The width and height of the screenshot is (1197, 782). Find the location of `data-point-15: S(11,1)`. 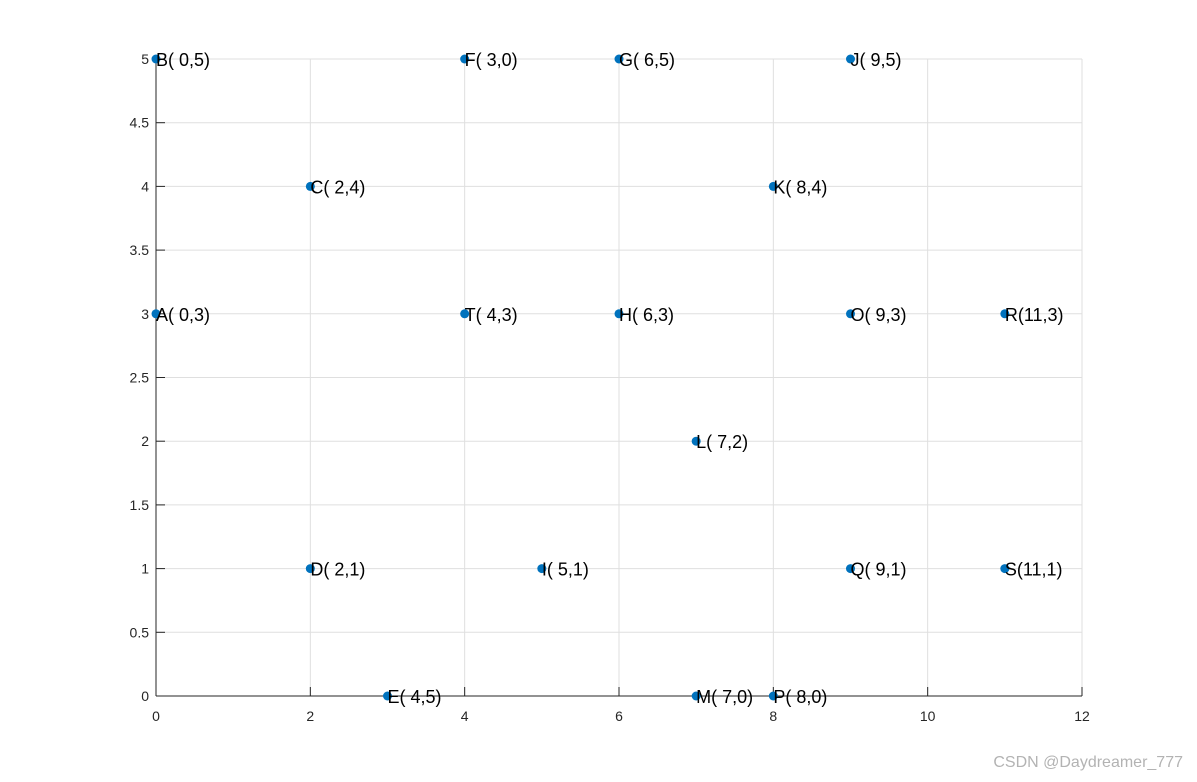

data-point-15: S(11,1) is located at coordinates (1031, 570).